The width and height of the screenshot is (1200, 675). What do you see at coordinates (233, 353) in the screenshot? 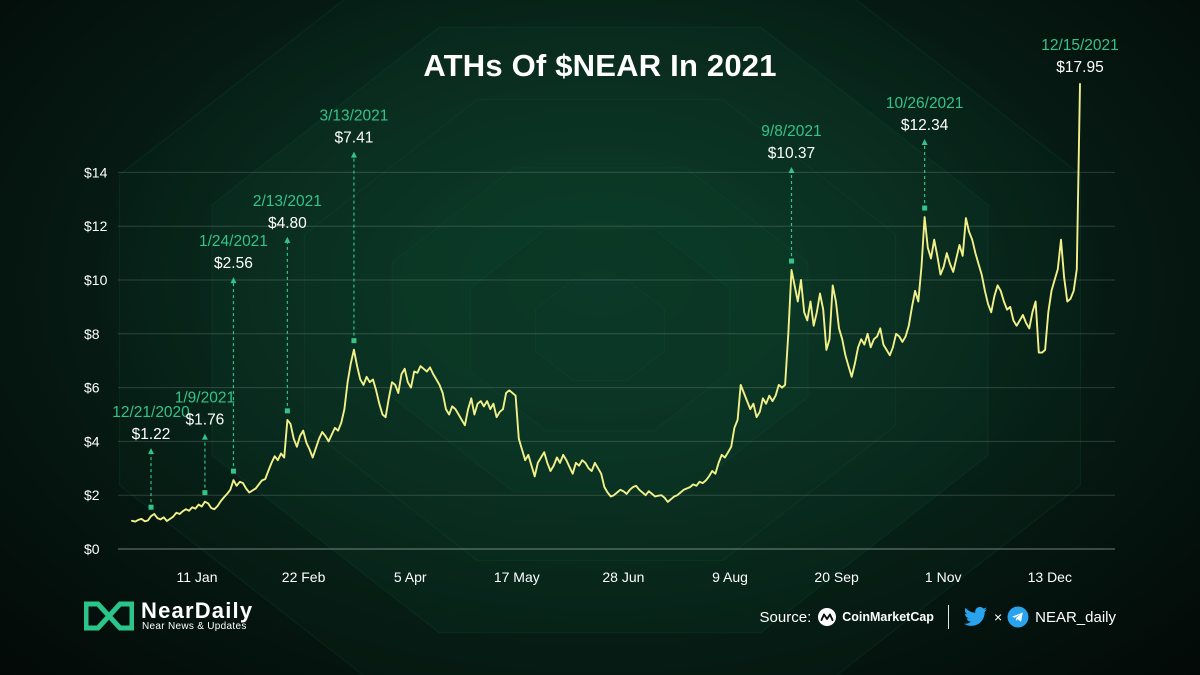
I see `ath-annotation: 1/24/2021 $2.56` at bounding box center [233, 353].